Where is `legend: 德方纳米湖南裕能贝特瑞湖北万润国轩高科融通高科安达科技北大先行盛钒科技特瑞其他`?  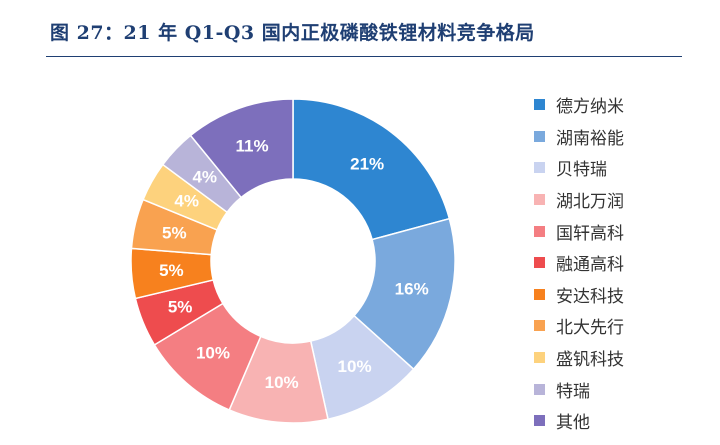 legend: 德方纳米湖南裕能贝特瑞湖北万润国轩高科融通高科安达科技北大先行盛钒科技特瑞其他 is located at coordinates (579, 263).